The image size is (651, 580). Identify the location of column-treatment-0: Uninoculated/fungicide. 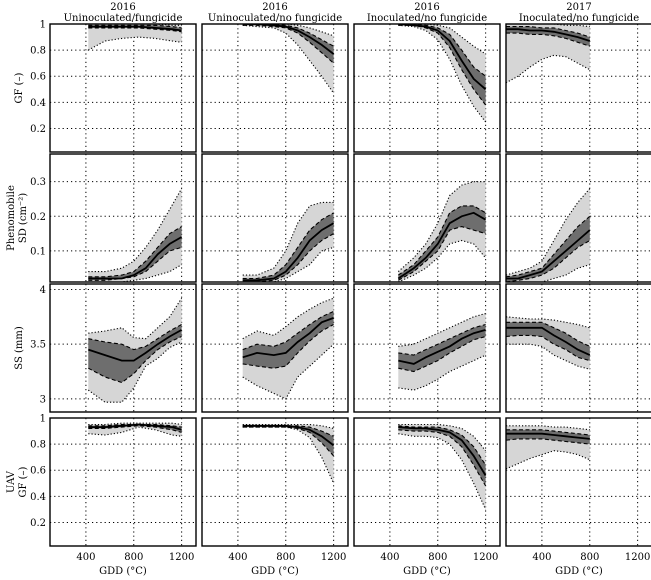
(123, 18).